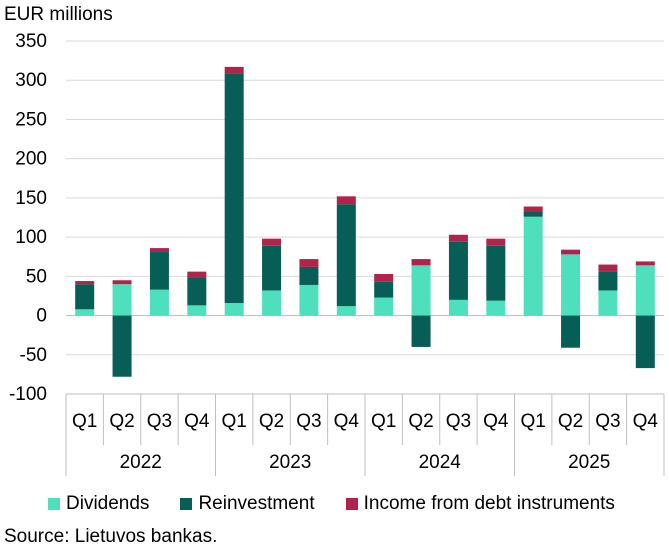 This screenshot has height=550, width=669. I want to click on x-year-label: 2024, so click(440, 462).